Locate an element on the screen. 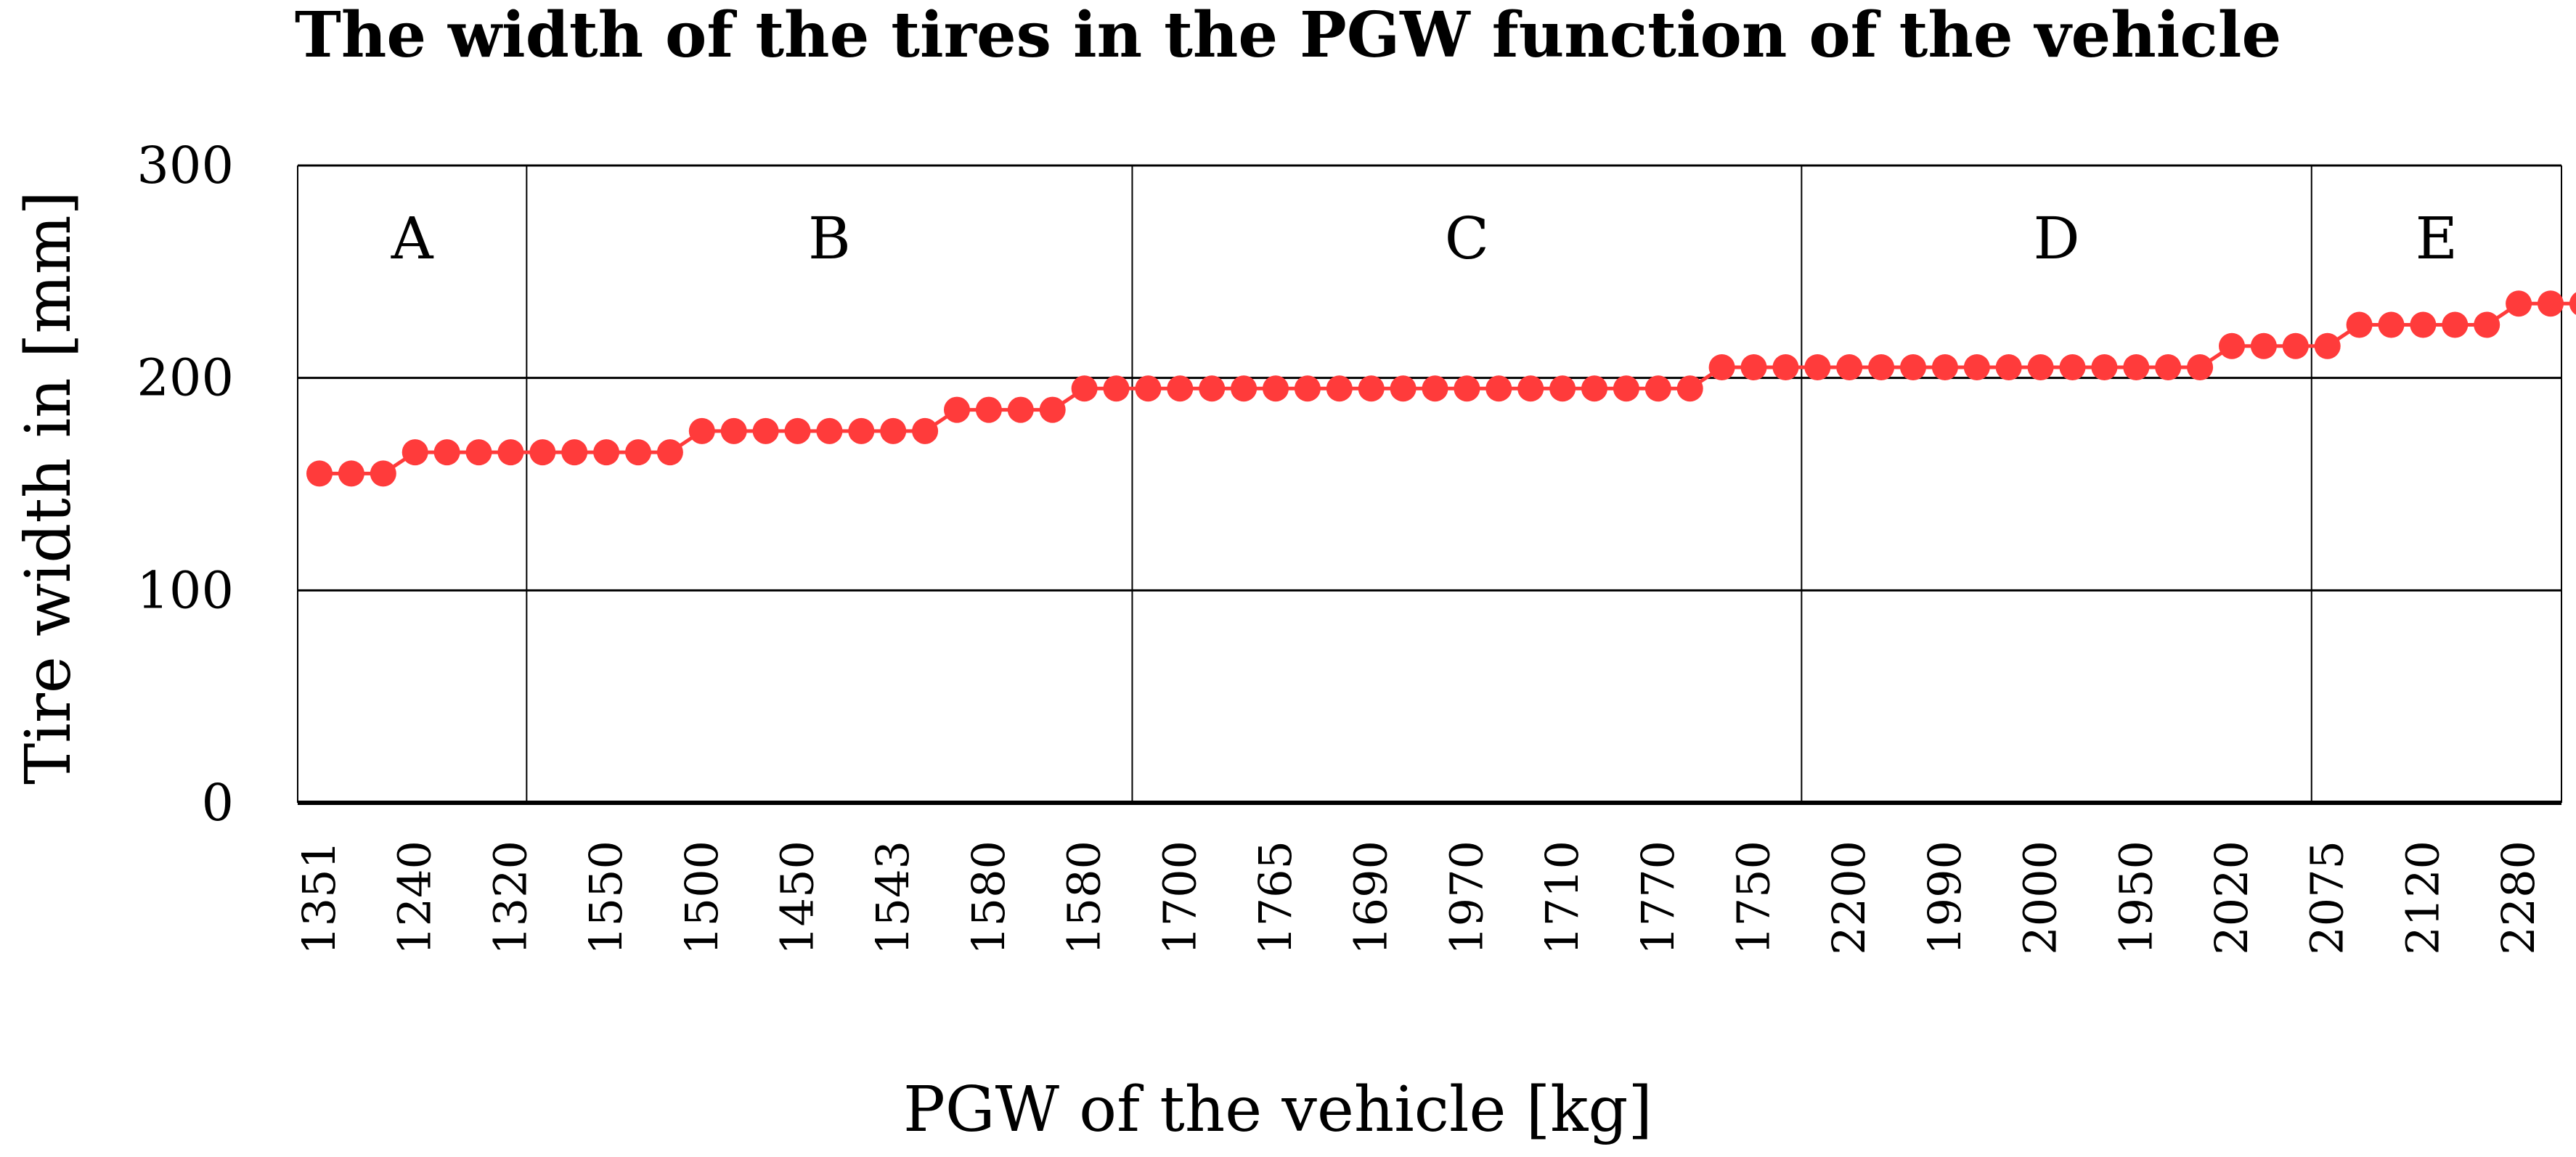 This screenshot has width=2576, height=1157. x-tick-label: 2280 is located at coordinates (2518, 898).